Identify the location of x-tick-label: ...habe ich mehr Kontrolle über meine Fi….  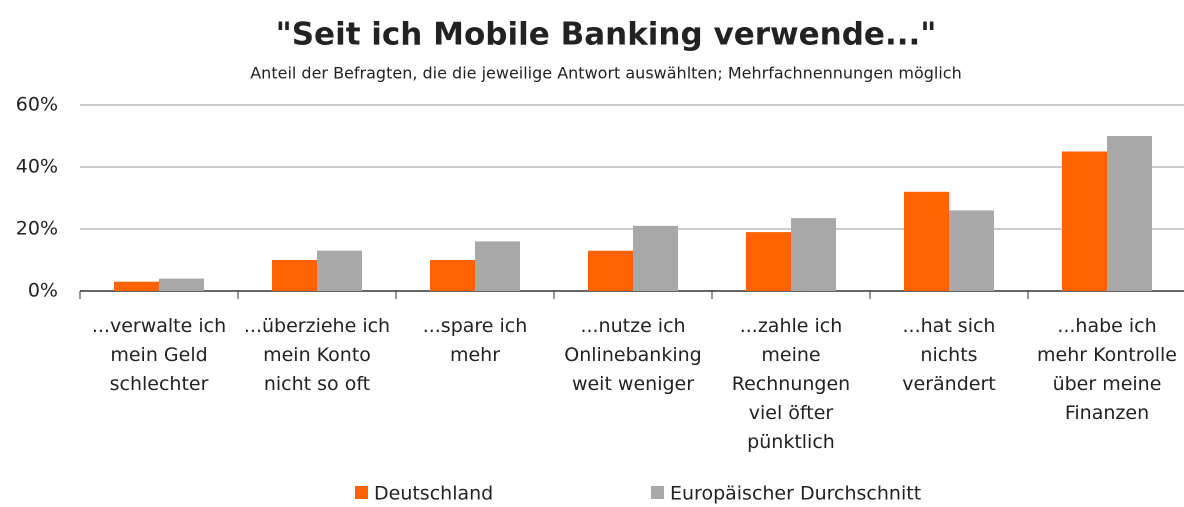
(1107, 369).